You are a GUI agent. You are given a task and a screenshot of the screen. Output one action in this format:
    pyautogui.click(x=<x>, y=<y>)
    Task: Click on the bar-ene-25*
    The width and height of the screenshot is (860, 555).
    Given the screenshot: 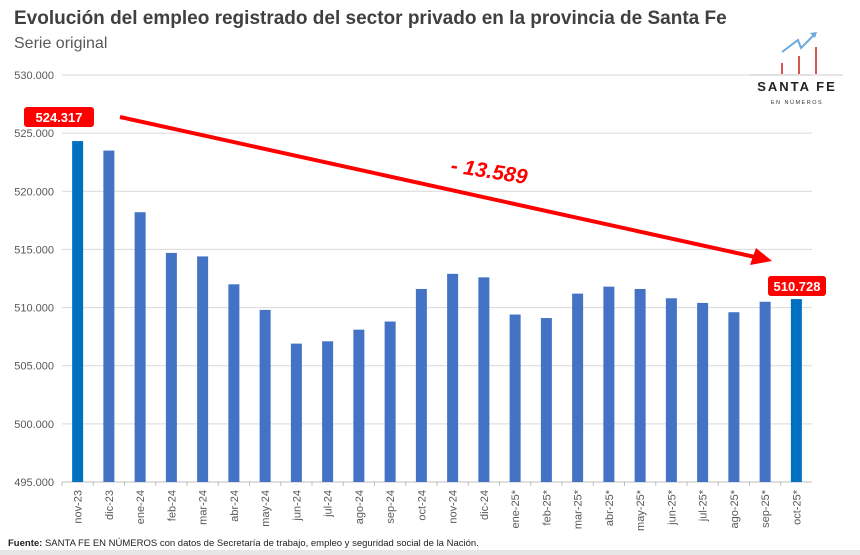 What is the action you would take?
    pyautogui.click(x=515, y=398)
    